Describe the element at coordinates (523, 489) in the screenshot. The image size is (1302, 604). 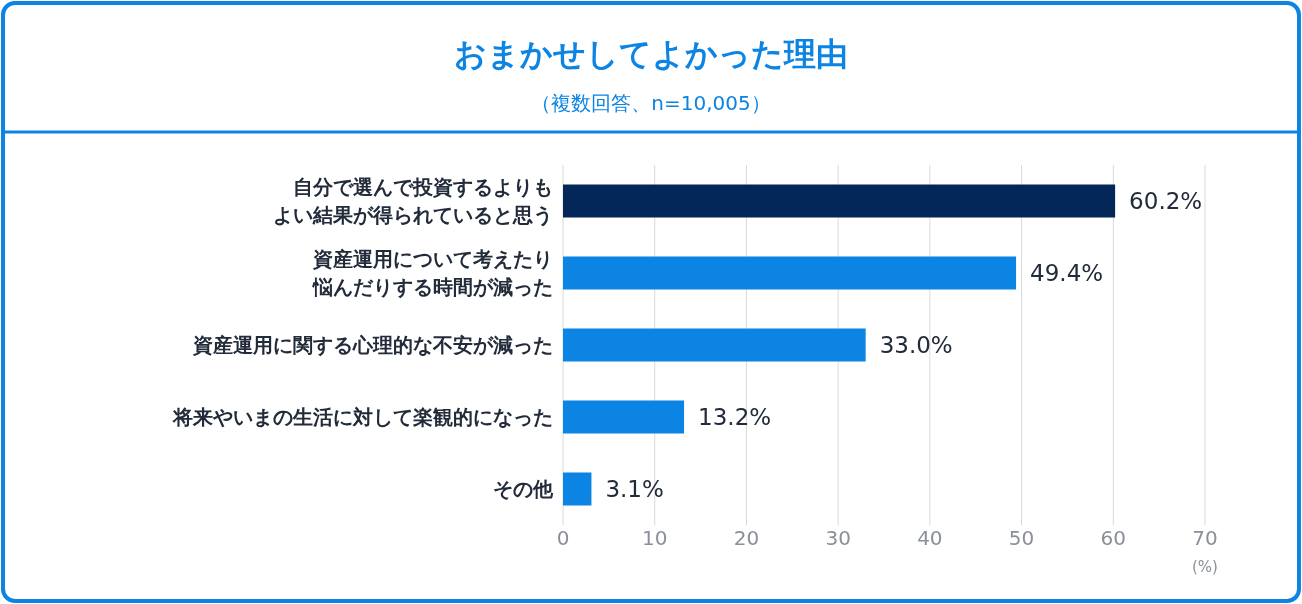
I see `y-tick-label: その他` at that location.